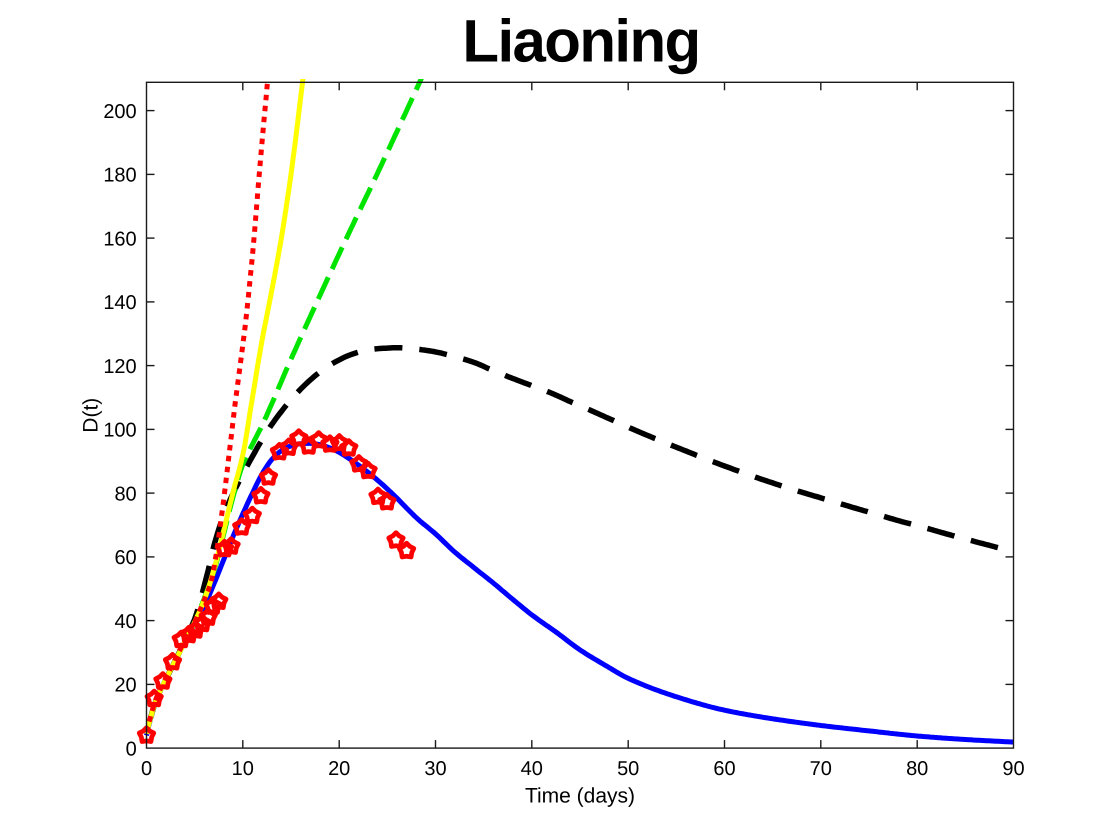 Image resolution: width=1120 pixels, height=840 pixels. I want to click on svg-text: 140, so click(119, 303).